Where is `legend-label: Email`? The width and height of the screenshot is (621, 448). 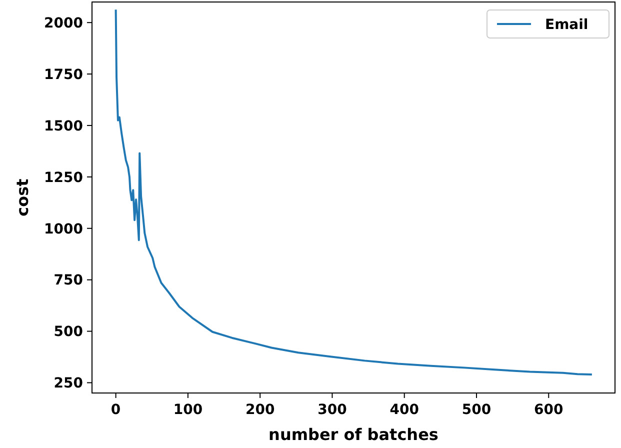 legend-label: Email is located at coordinates (566, 24).